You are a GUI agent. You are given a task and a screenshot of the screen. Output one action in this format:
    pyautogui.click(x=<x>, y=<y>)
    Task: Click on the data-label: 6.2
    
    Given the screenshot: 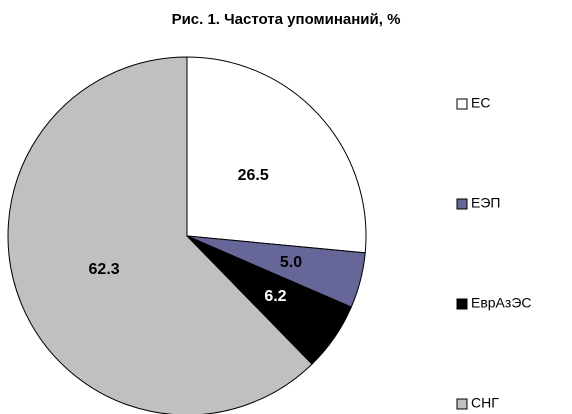 What is the action you would take?
    pyautogui.click(x=275, y=296)
    